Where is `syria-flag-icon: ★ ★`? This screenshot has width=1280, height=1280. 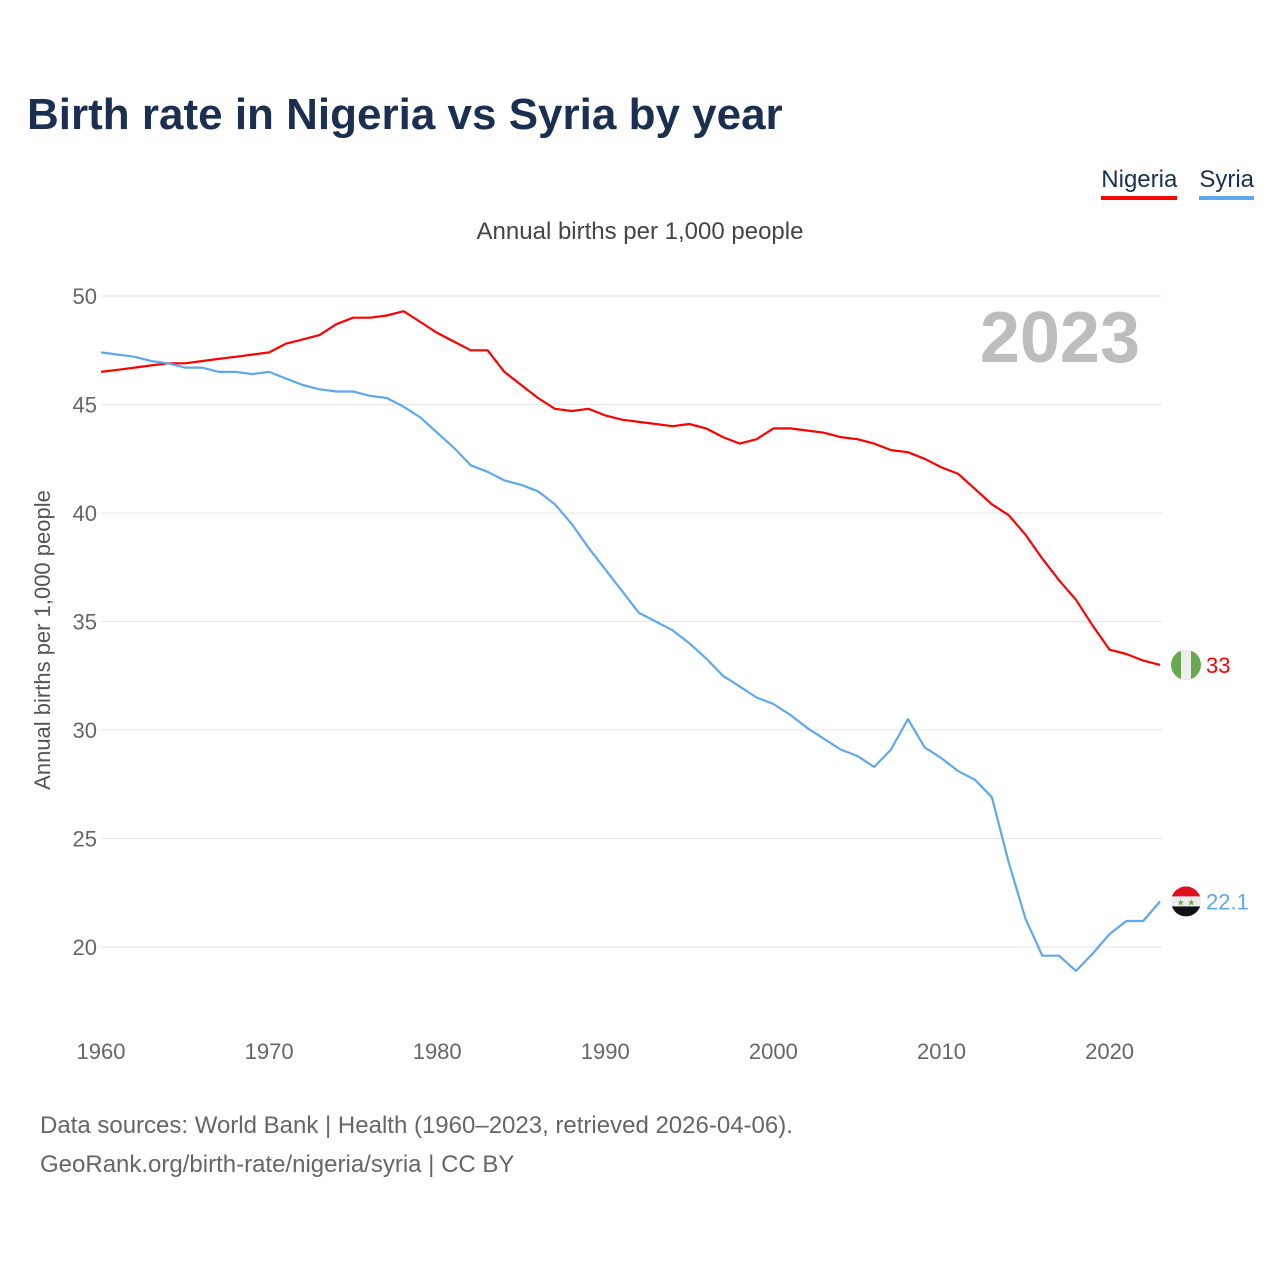
syria-flag-icon: ★ ★ is located at coordinates (1186, 901).